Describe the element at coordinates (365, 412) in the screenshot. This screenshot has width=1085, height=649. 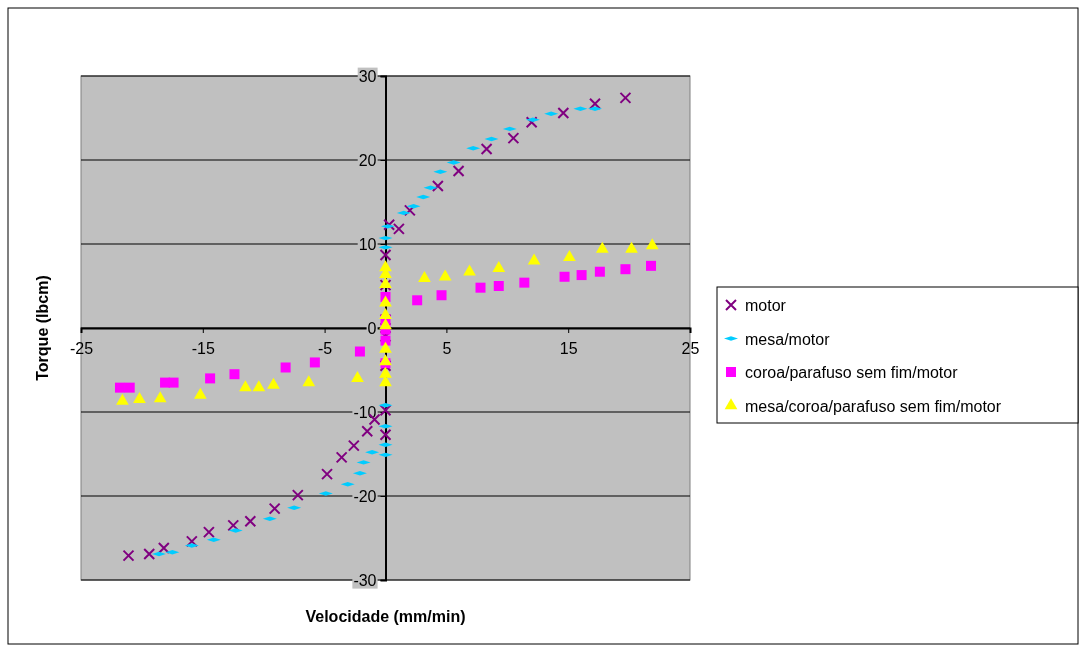
I see `y-tick-label: -10` at that location.